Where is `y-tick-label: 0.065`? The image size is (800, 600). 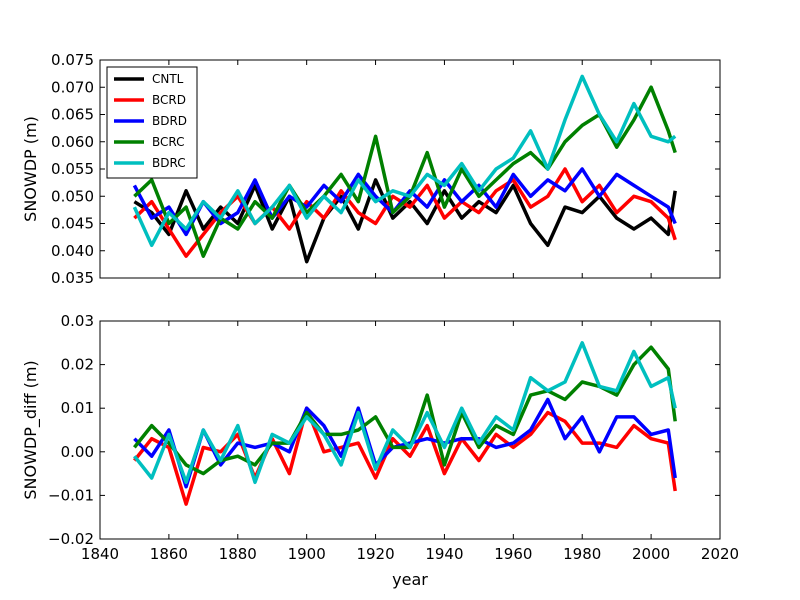
y-tick-label: 0.065 is located at coordinates (72, 115).